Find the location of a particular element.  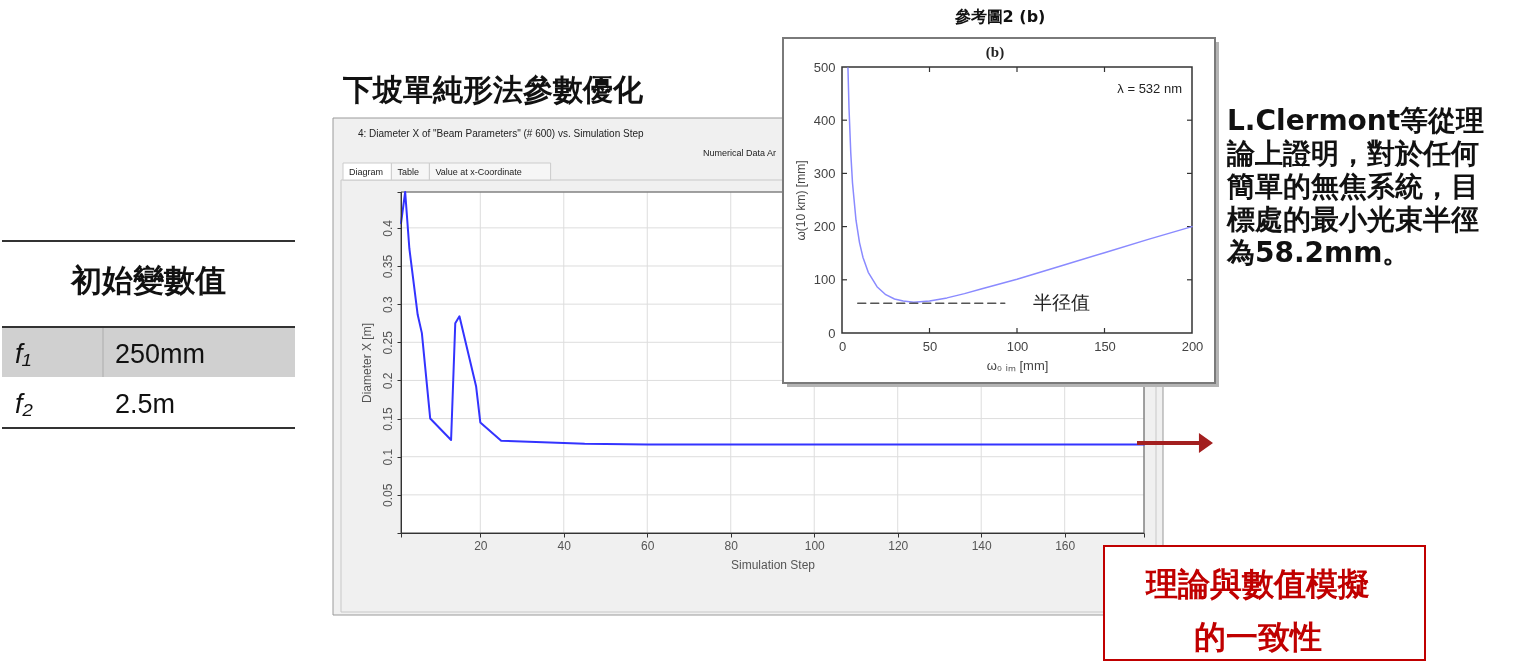

y-tick-label: 0.4 is located at coordinates (387, 228).